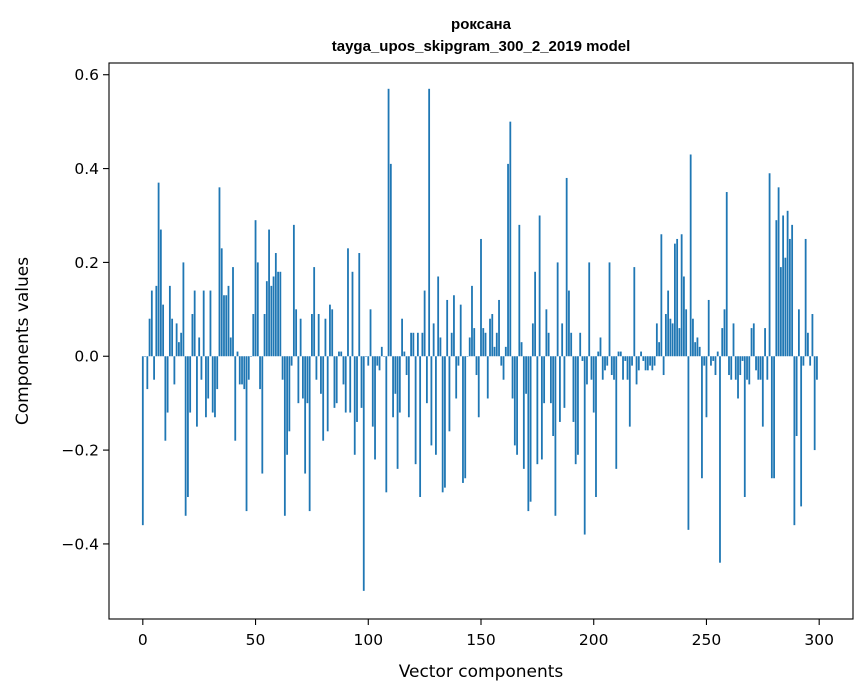  Describe the element at coordinates (86, 75) in the screenshot. I see `y-tick-label-5: 0.6` at that location.